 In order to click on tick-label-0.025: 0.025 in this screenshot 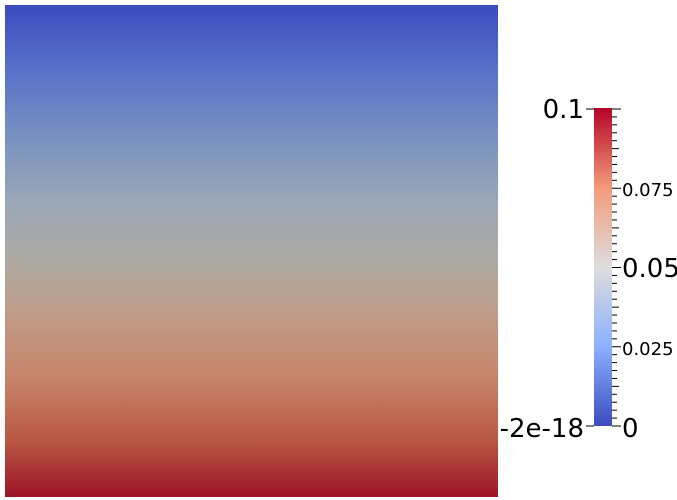, I will do `click(648, 349)`.